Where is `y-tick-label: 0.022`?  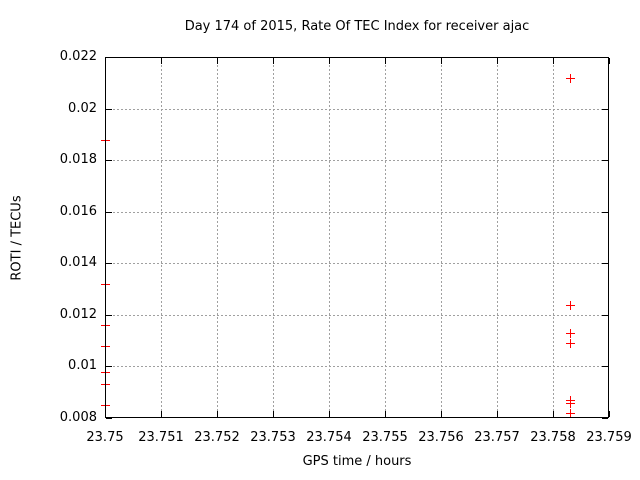 y-tick-label: 0.022 is located at coordinates (78, 56).